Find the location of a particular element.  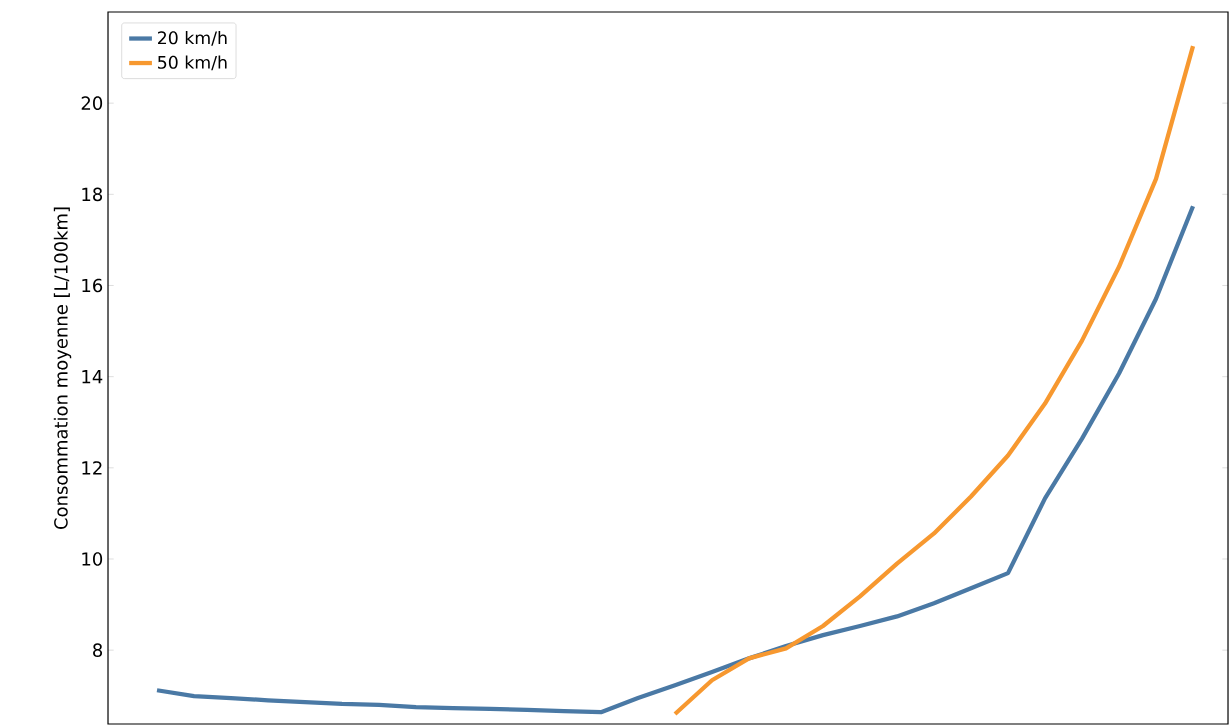

y-tick-label: 20 is located at coordinates (92, 103).